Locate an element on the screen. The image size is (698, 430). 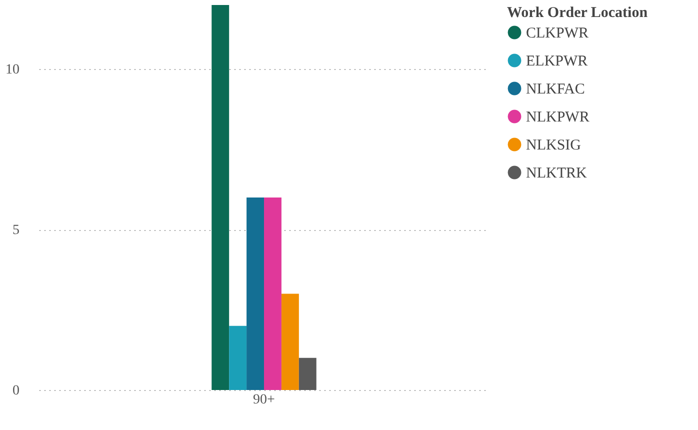
legend-label: ELKPWR is located at coordinates (557, 62).